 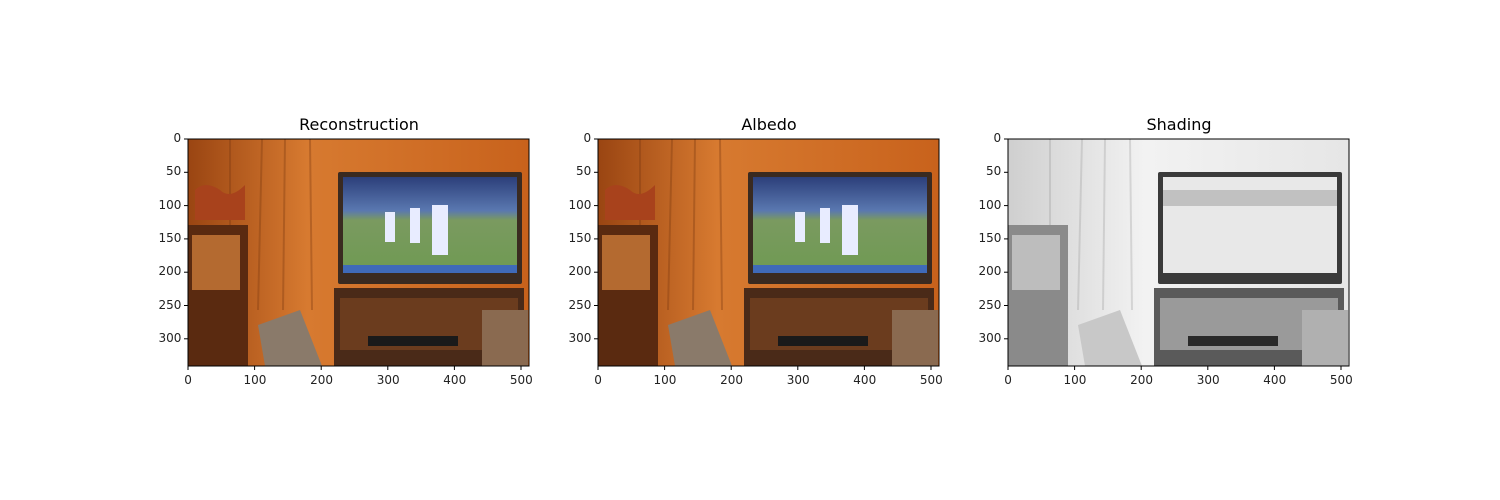 I want to click on panel-title-shading: Shading, so click(x=1179, y=124).